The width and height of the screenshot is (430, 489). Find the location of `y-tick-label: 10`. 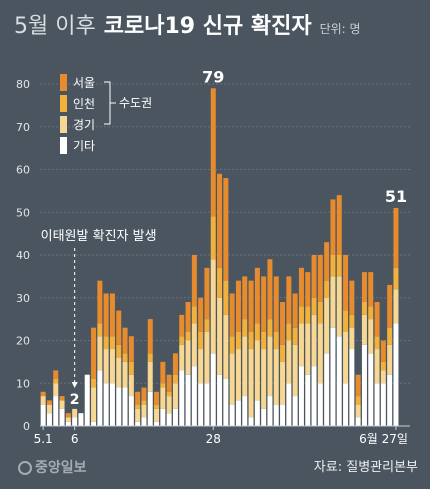

y-tick-label: 10 is located at coordinates (23, 383).